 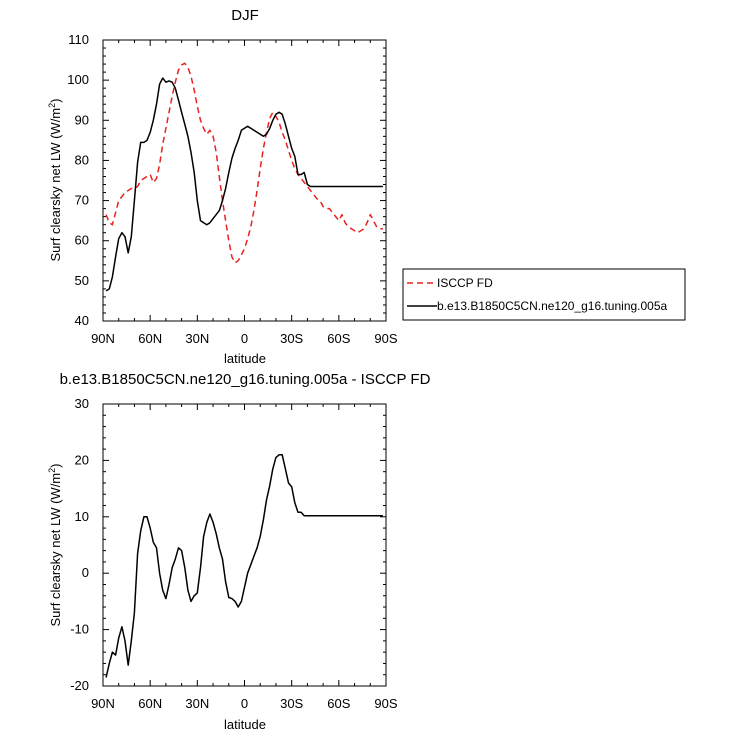 I want to click on top-chart-x-tick-label: 60S, so click(x=338, y=338).